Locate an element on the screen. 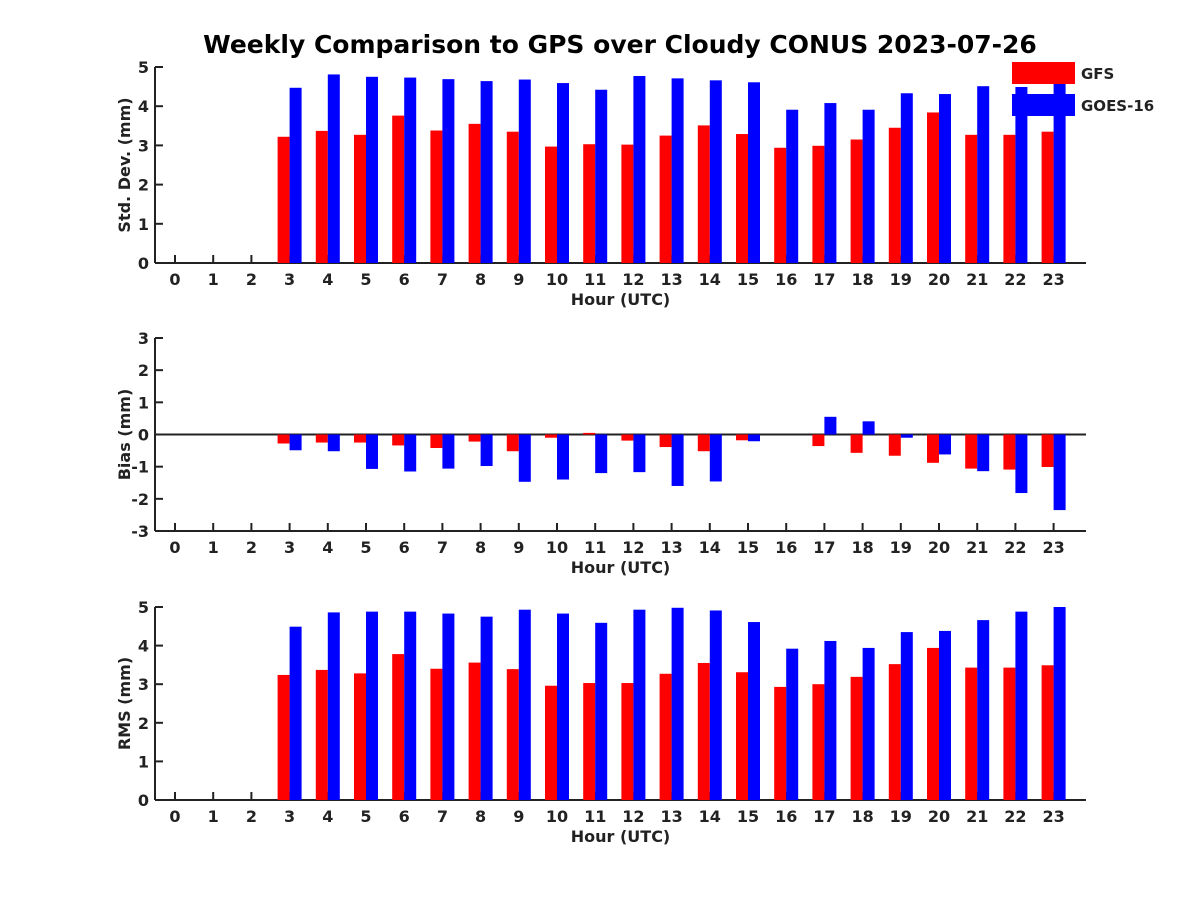 The height and width of the screenshot is (904, 1200). panel2-xtick-label: 23 is located at coordinates (1053, 547).